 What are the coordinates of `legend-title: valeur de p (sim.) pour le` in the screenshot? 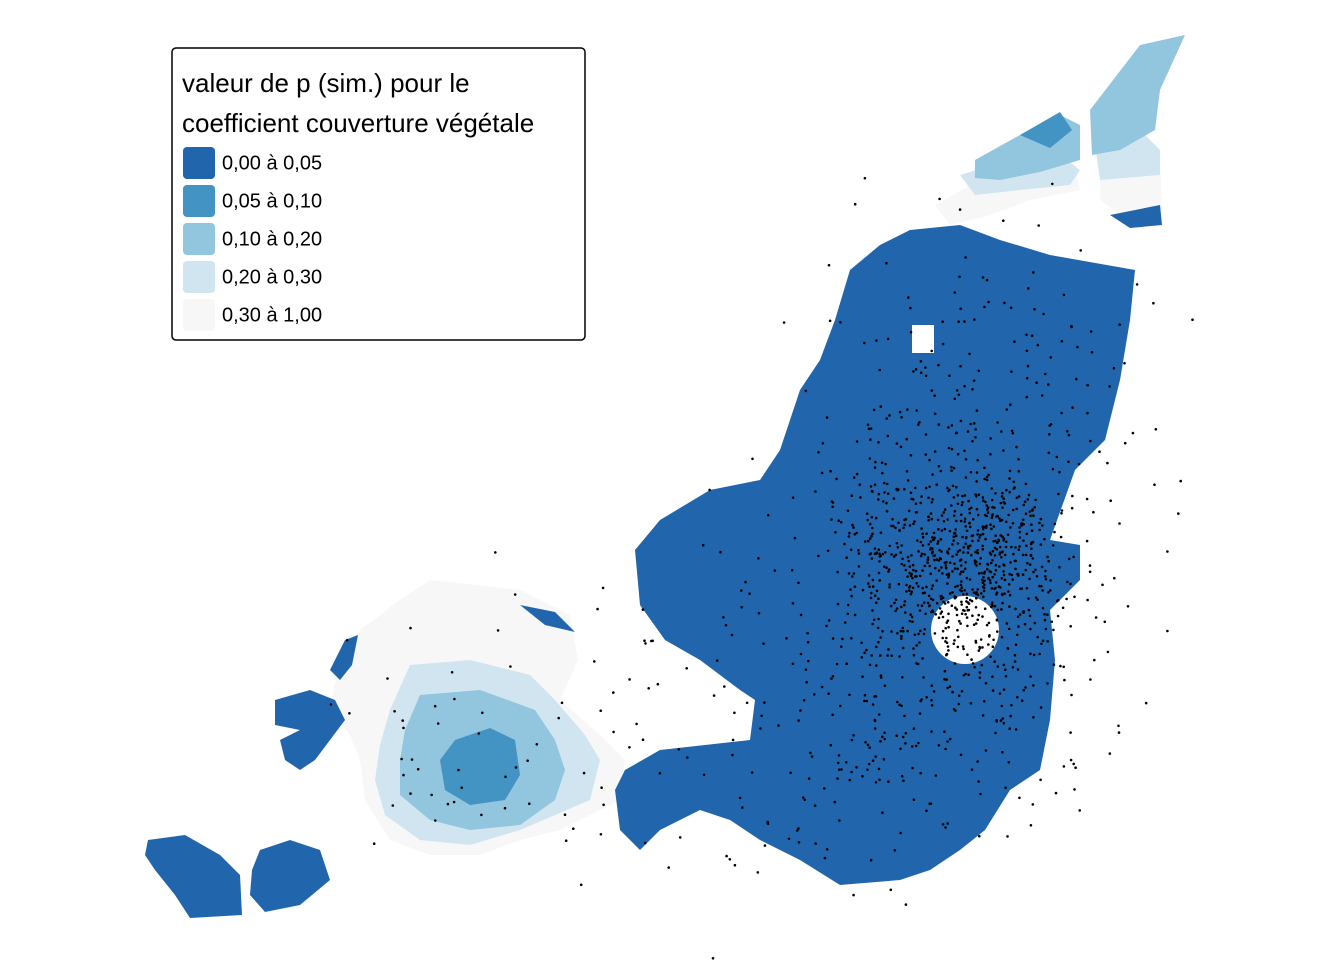 It's located at (326, 83).